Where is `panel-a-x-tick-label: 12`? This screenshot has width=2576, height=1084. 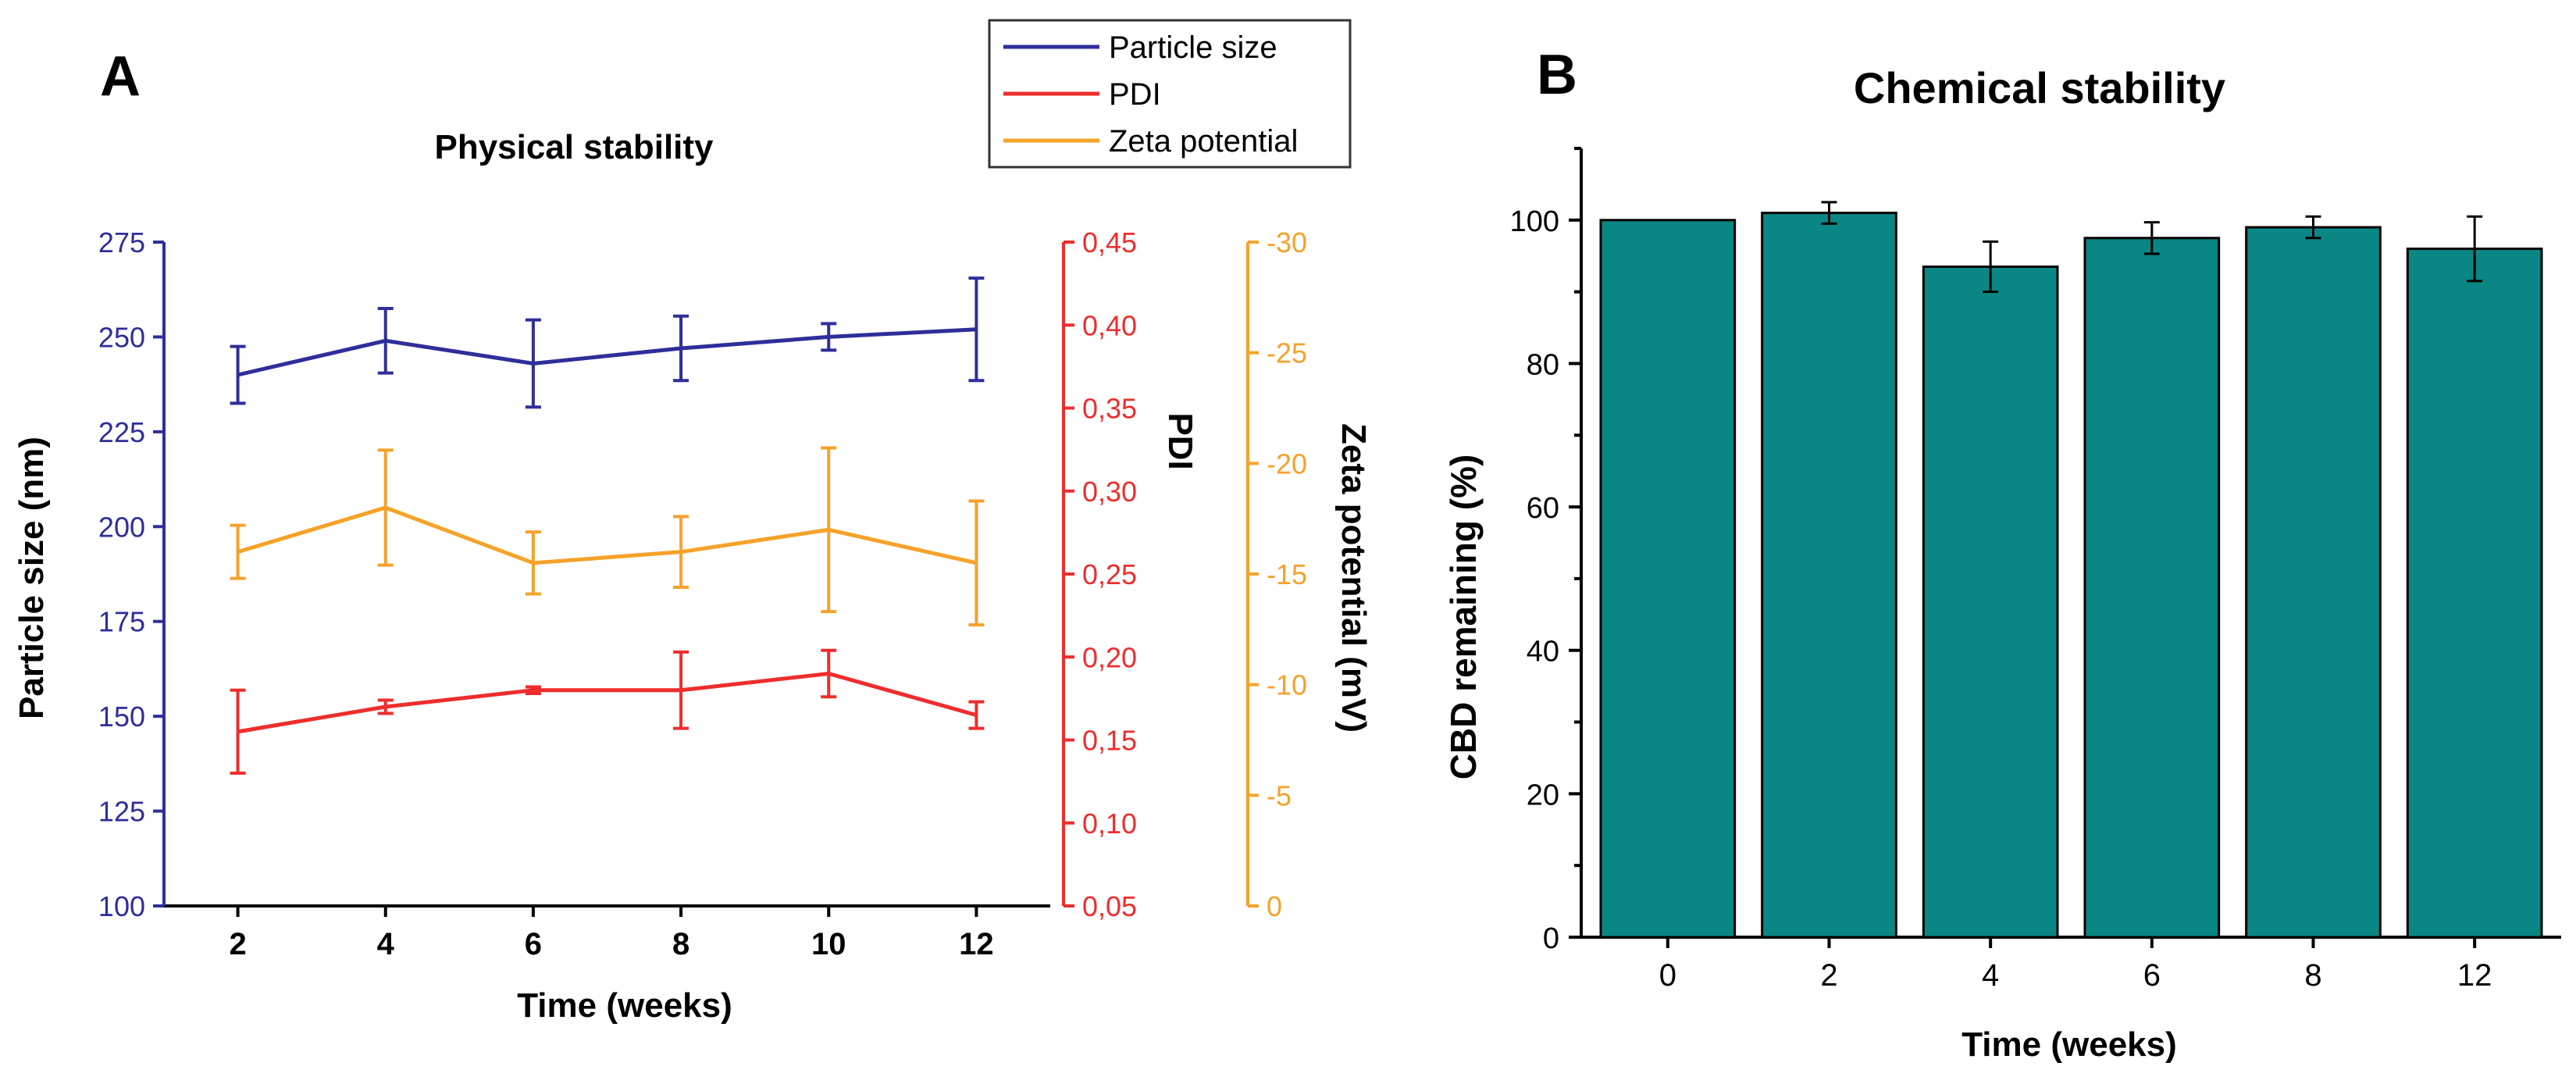
panel-a-x-tick-label: 12 is located at coordinates (976, 944).